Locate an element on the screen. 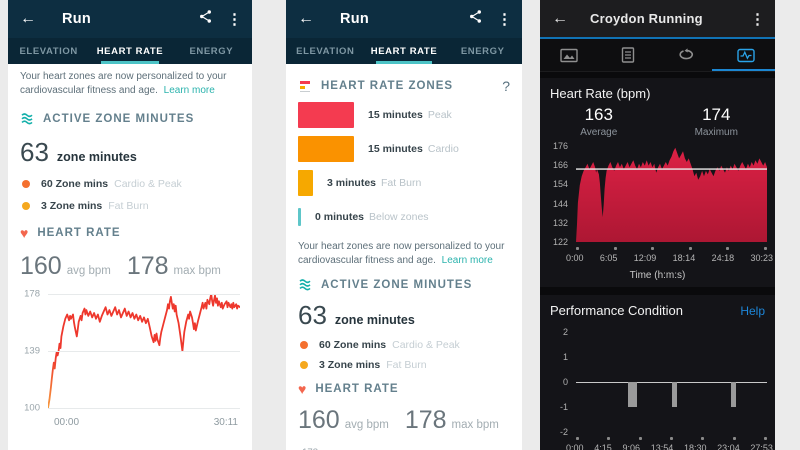 The height and width of the screenshot is (450, 800). tab-photos is located at coordinates (569, 55).